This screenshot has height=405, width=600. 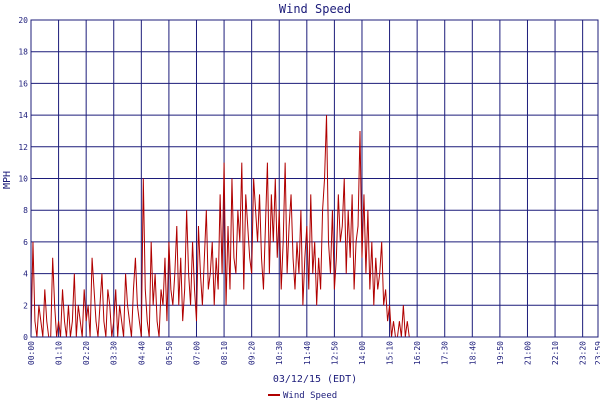 What do you see at coordinates (307, 353) in the screenshot?
I see `x-tick-label: 11:40` at bounding box center [307, 353].